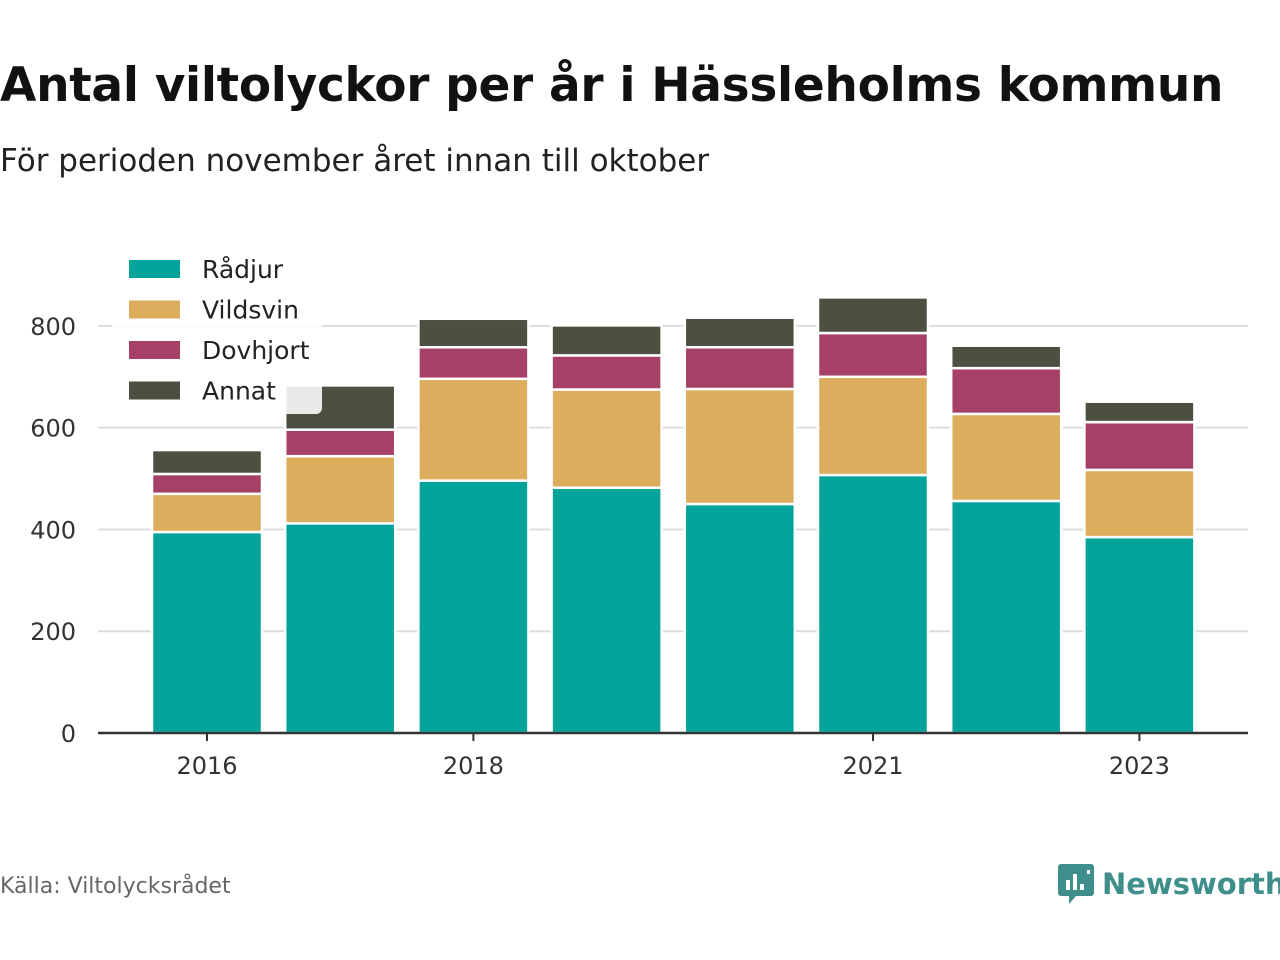 This screenshot has height=960, width=1280. I want to click on bar-stack-2021, so click(873, 515).